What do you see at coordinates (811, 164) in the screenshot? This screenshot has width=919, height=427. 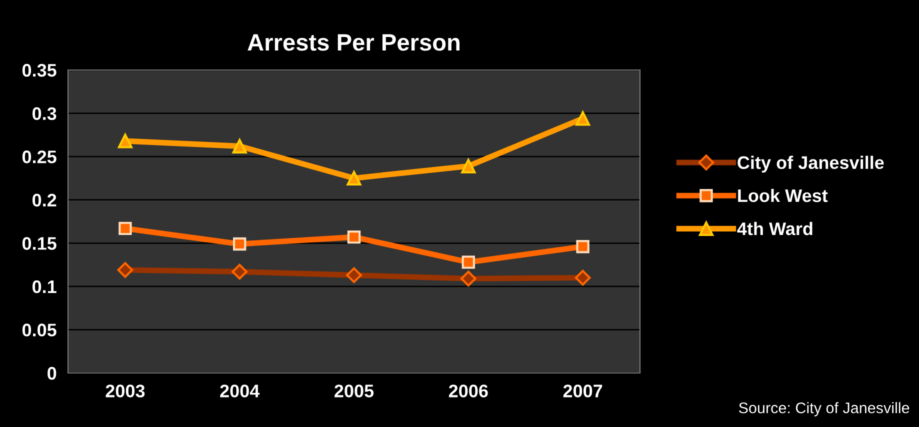 I see `legend-label: City of Janesville` at bounding box center [811, 164].